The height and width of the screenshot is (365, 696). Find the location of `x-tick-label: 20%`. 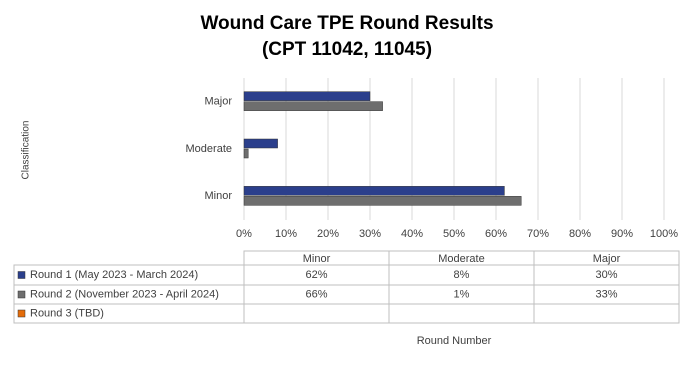

x-tick-label: 20% is located at coordinates (328, 234).